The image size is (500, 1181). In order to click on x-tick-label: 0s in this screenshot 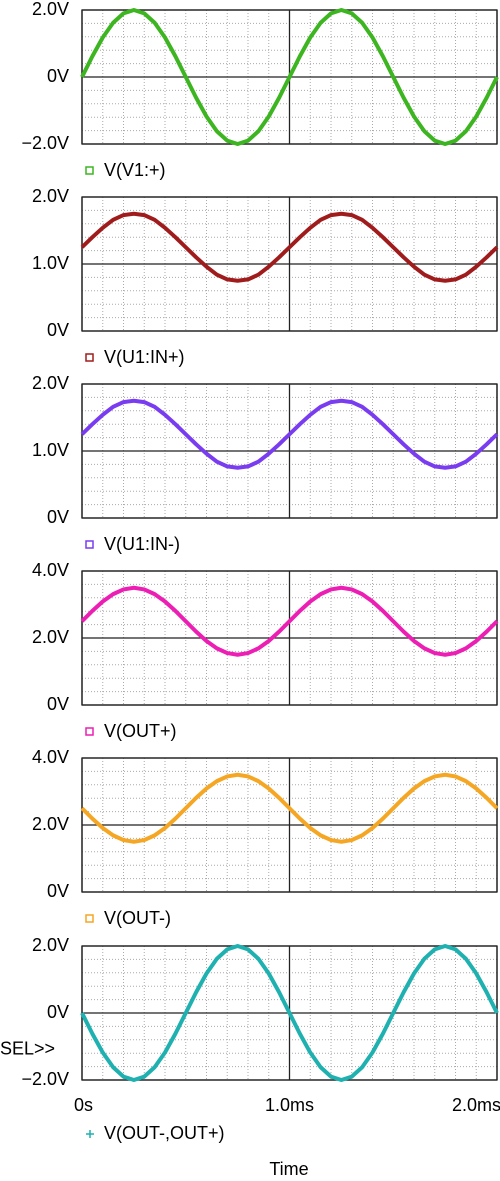, I will do `click(83, 1105)`.